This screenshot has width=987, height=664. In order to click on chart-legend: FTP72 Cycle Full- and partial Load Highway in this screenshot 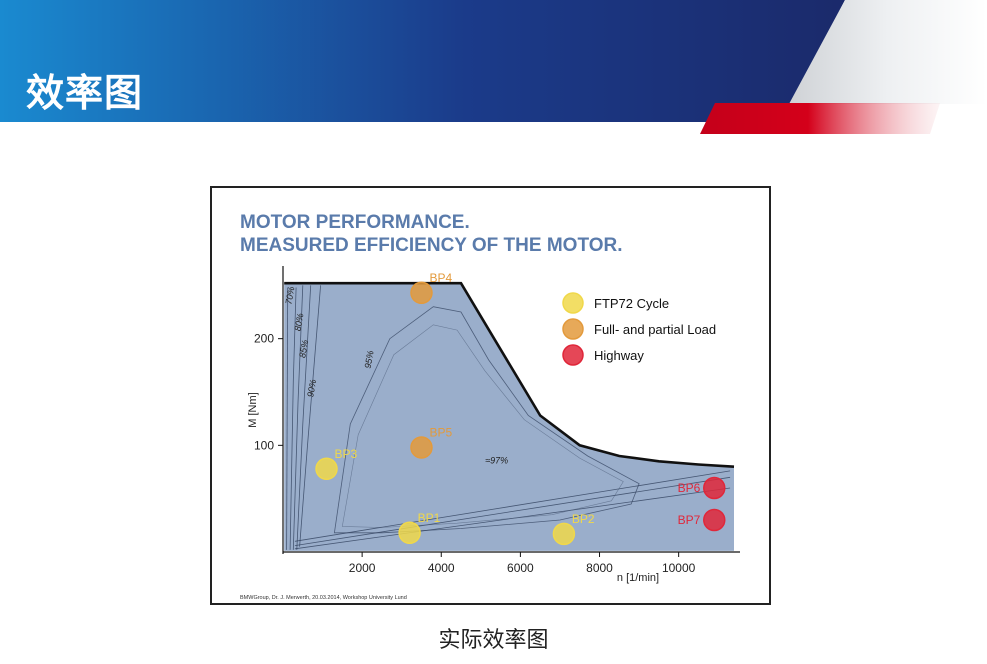, I will do `click(639, 329)`.